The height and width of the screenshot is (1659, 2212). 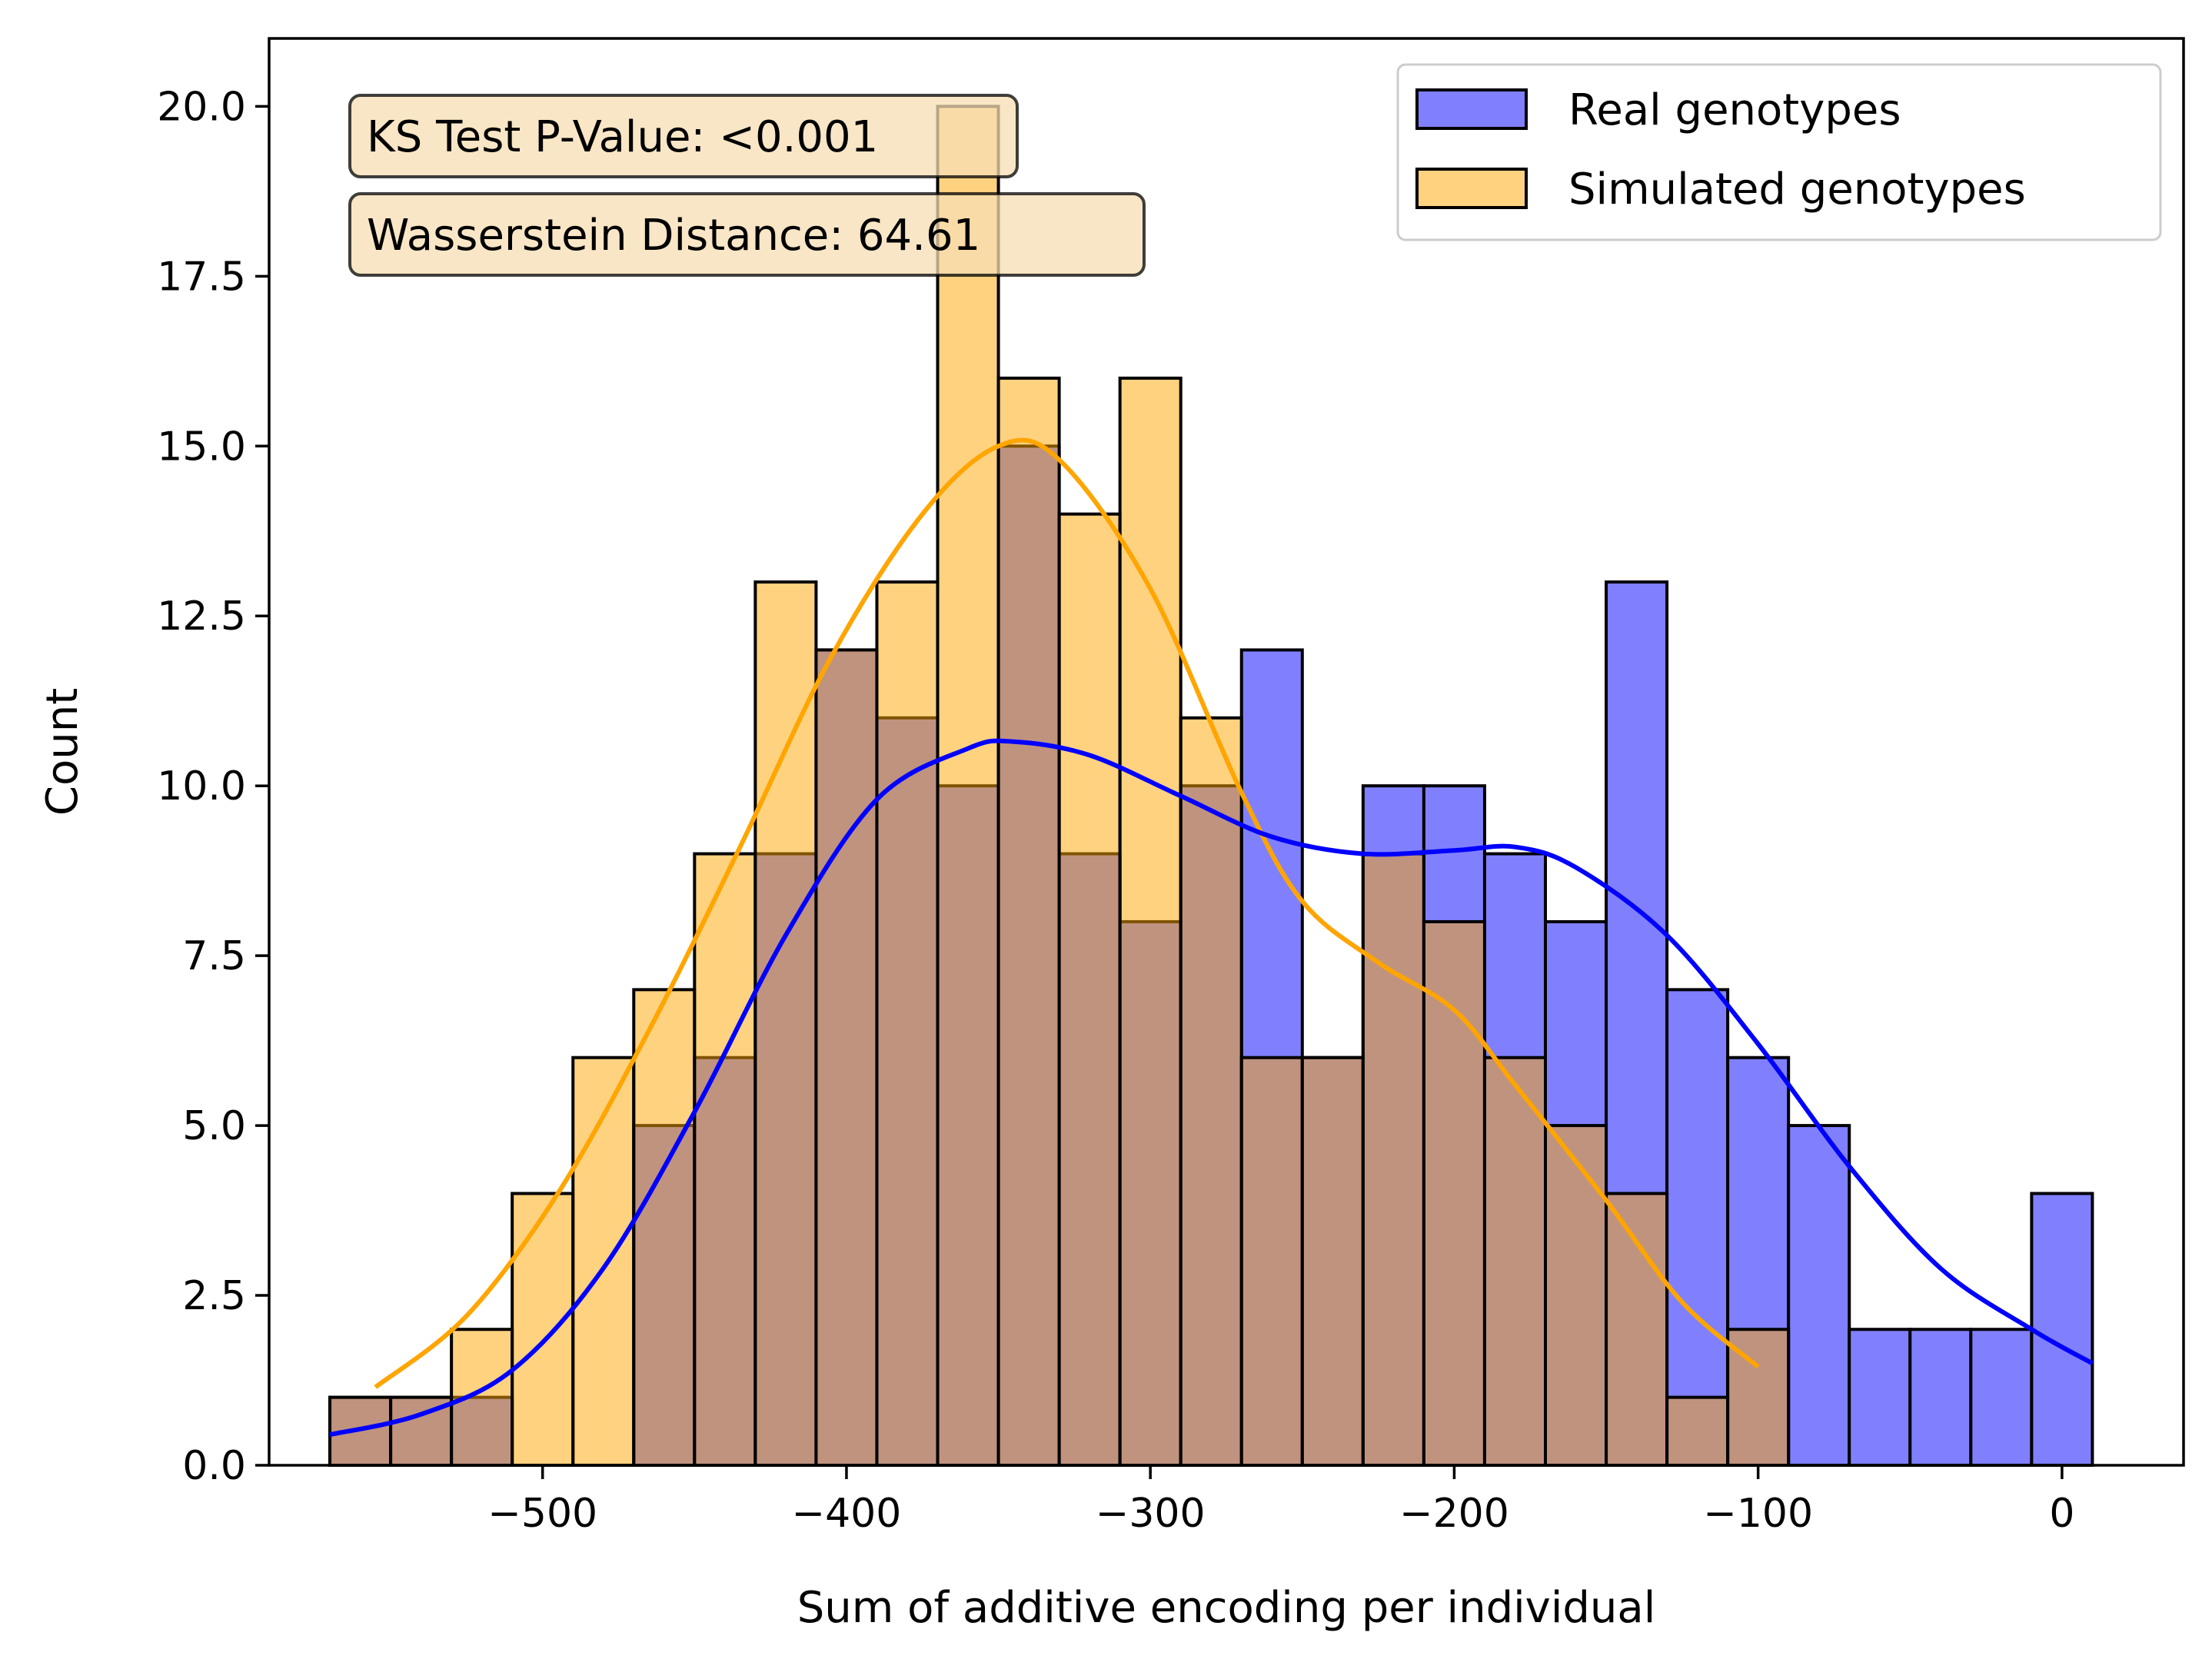 I want to click on y-tick-label: 17.5, so click(x=201, y=277).